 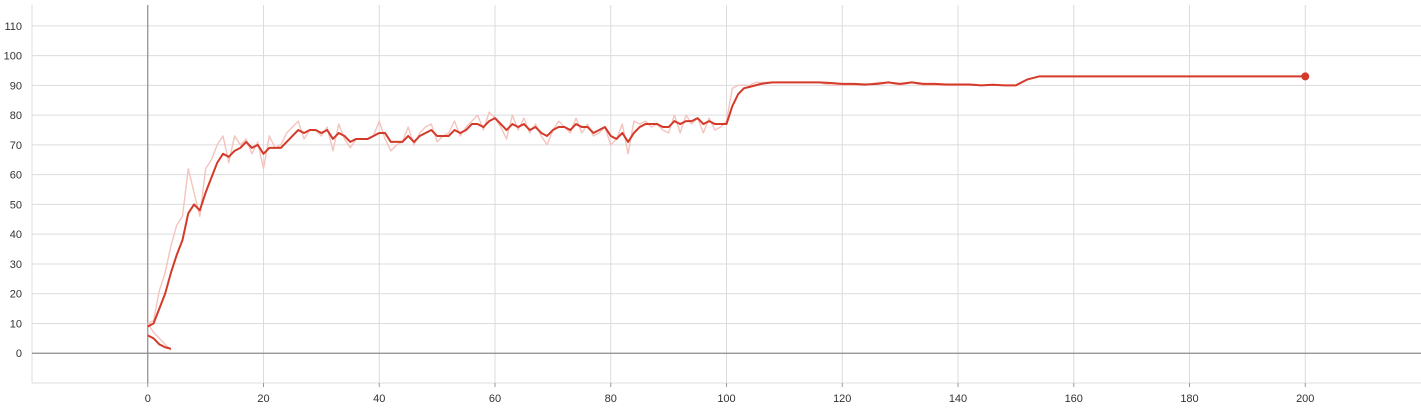 What do you see at coordinates (16, 86) in the screenshot?
I see `y-tick-label: 90` at bounding box center [16, 86].